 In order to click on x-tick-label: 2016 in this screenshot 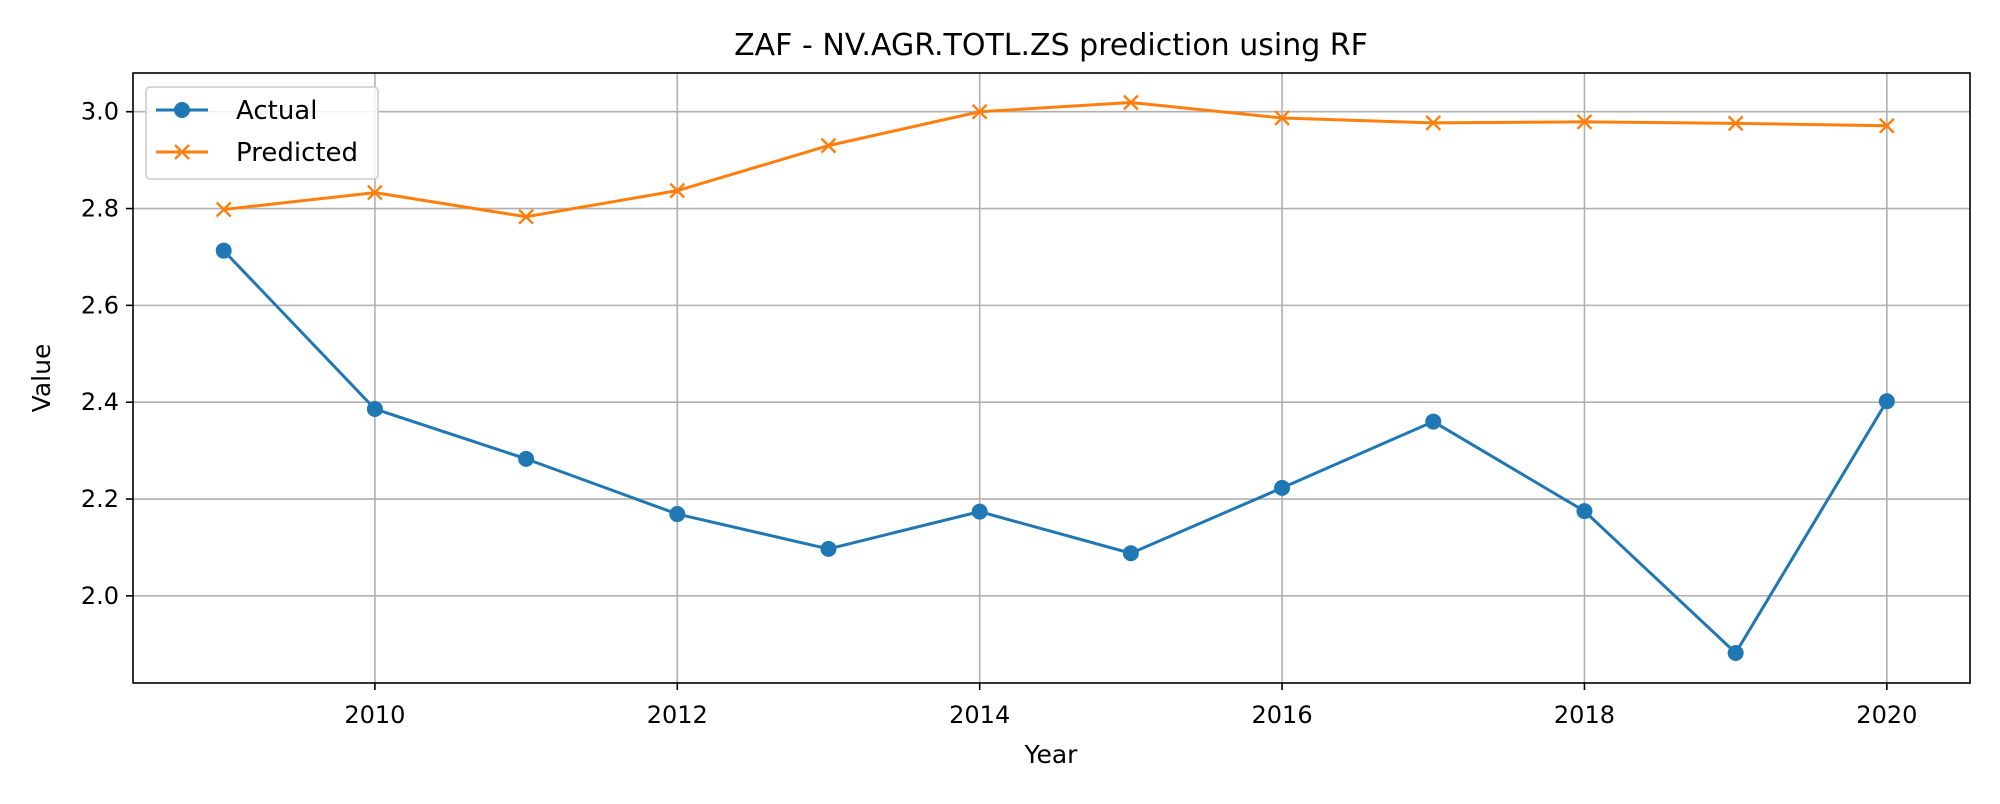, I will do `click(1282, 715)`.